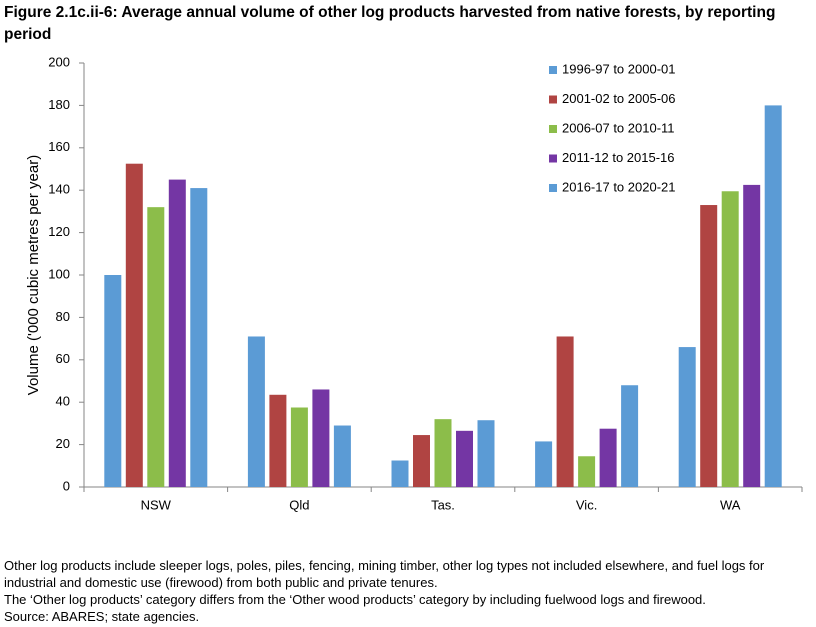  Describe the element at coordinates (618, 98) in the screenshot. I see `legend-label: 2001-02 to 2005-06` at that location.